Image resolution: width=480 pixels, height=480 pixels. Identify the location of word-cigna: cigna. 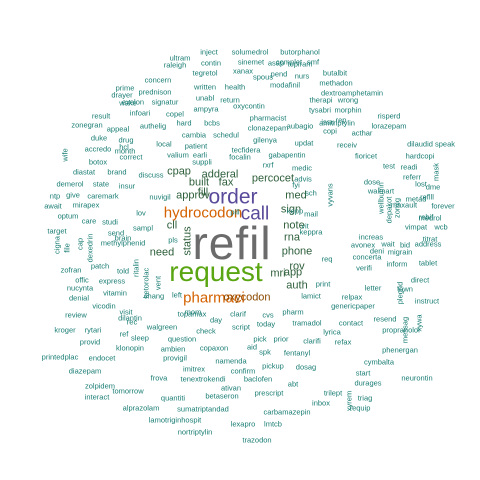
(57, 245).